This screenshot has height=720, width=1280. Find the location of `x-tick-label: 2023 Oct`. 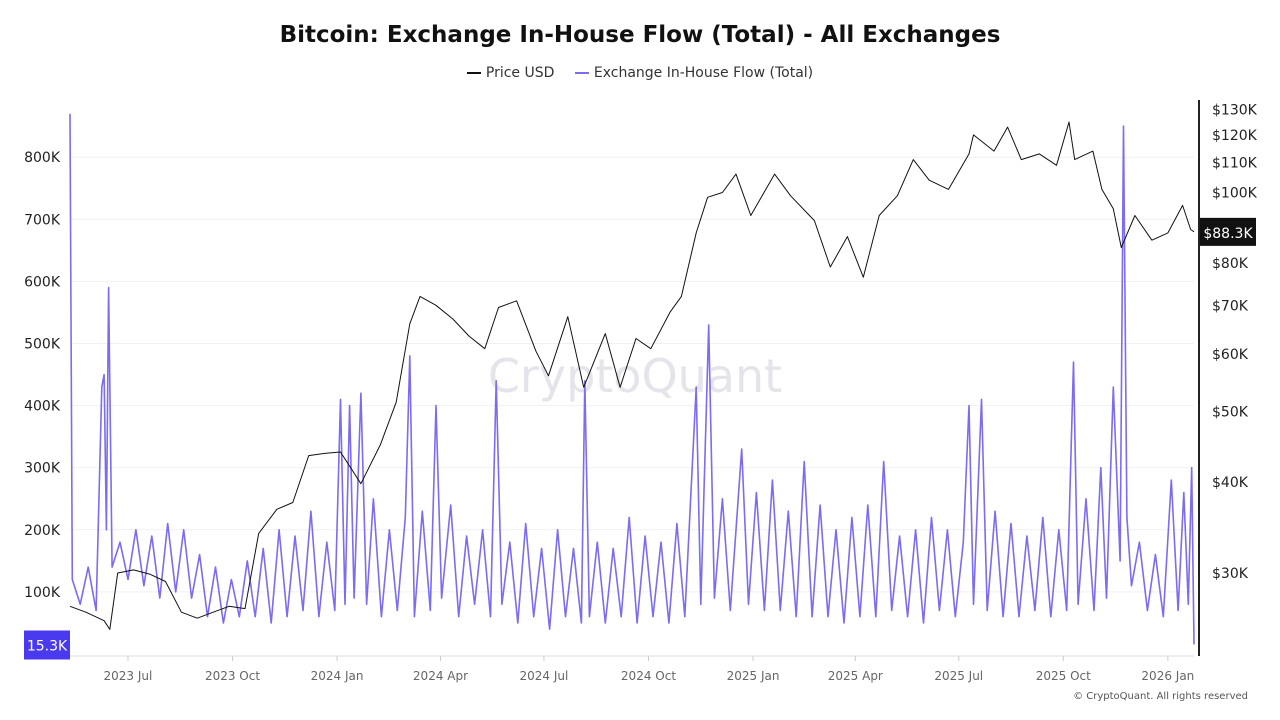

x-tick-label: 2023 Oct is located at coordinates (232, 676).